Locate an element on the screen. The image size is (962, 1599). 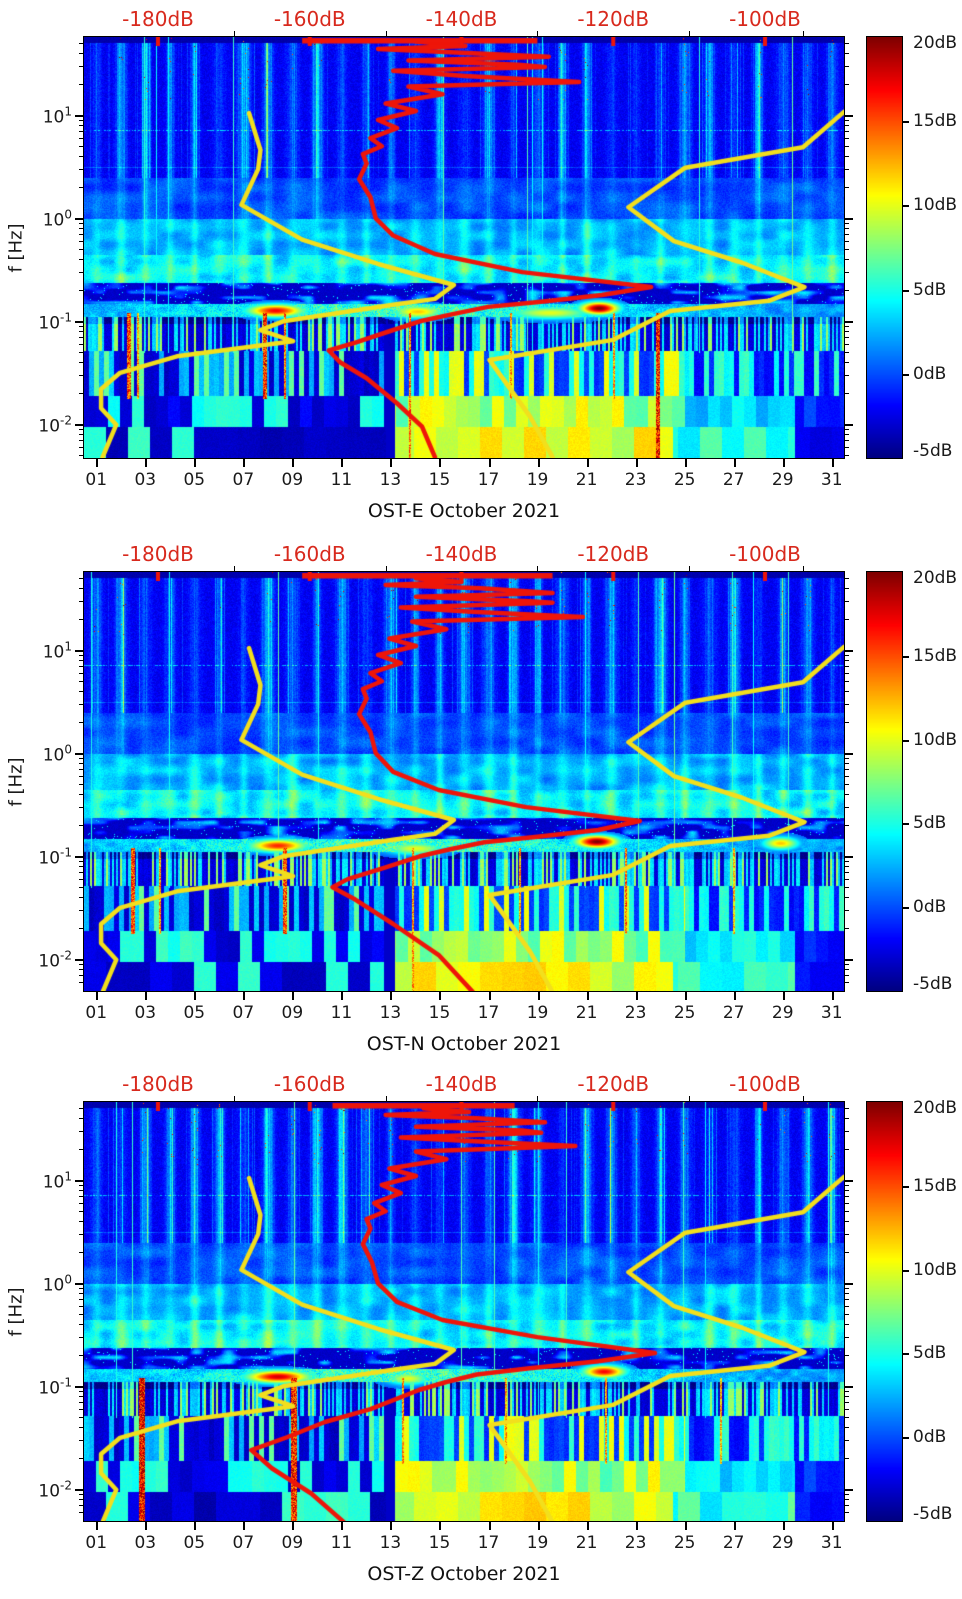
colorbar-label-ost-n-2: 10dB is located at coordinates (935, 739).